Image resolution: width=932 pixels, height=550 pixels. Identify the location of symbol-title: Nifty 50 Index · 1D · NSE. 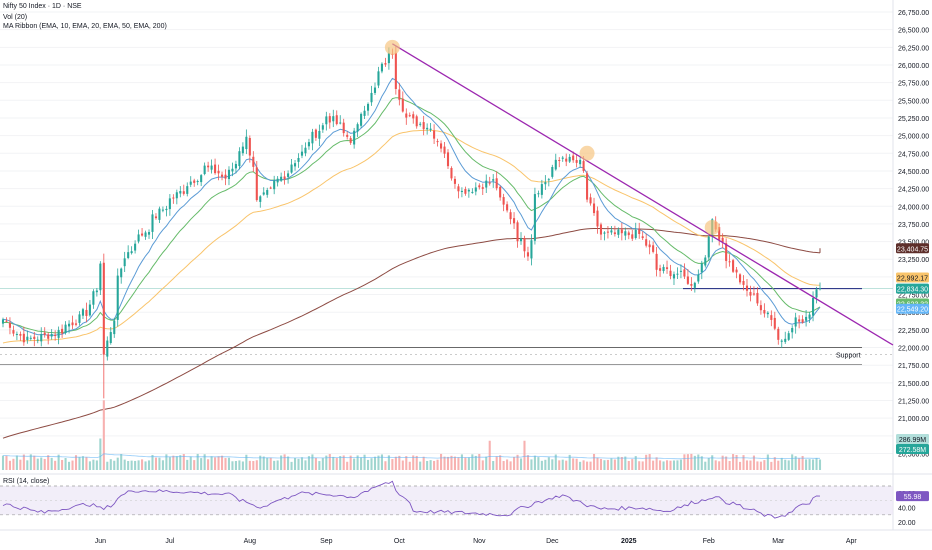
(42, 6).